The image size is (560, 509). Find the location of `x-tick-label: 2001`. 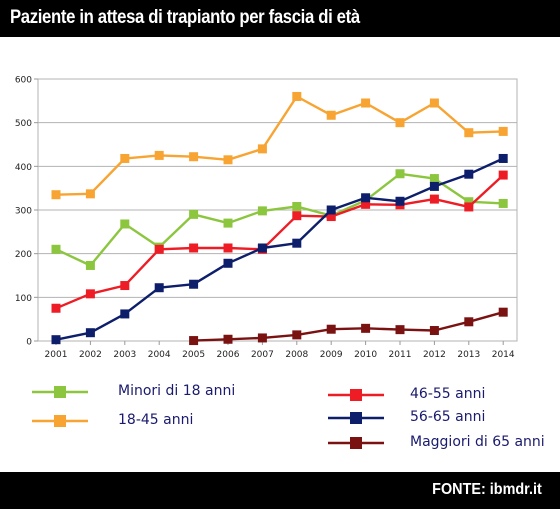

x-tick-label: 2001 is located at coordinates (56, 355).